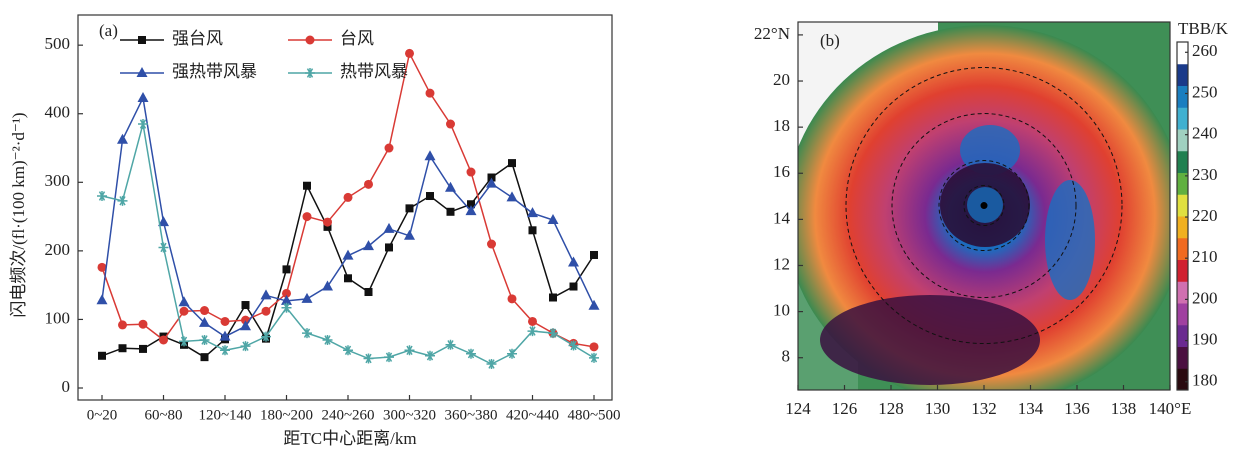 This screenshot has width=1233, height=454. Describe the element at coordinates (938, 408) in the screenshot. I see `x-tick-label: 130` at that location.